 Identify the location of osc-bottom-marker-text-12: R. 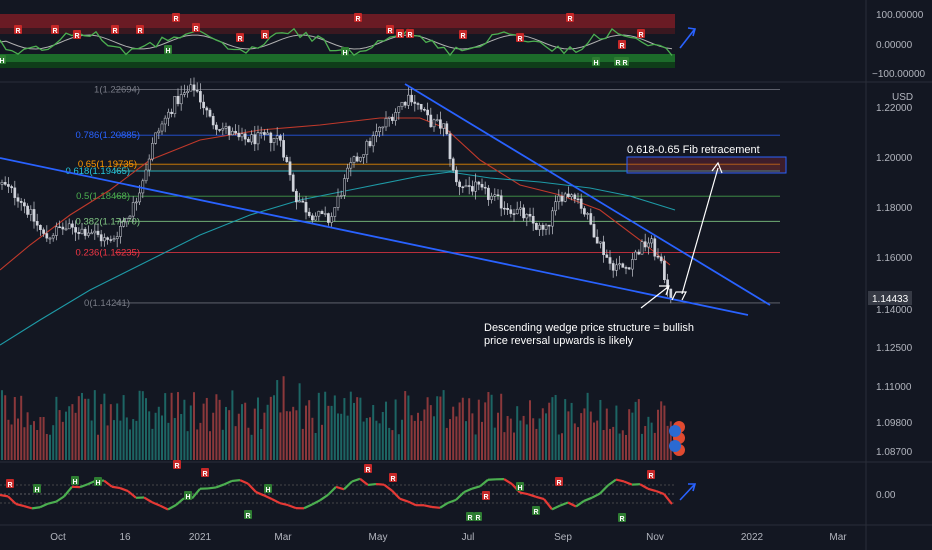
(469, 518).